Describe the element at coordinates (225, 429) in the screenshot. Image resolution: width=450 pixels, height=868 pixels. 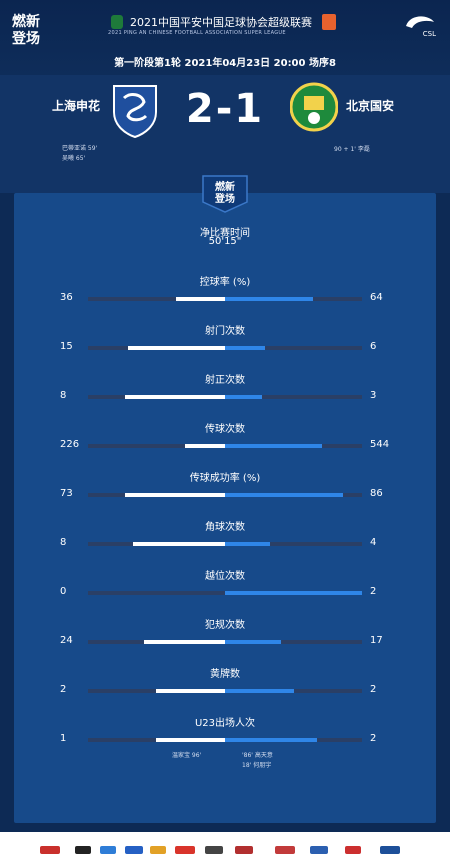
I see `stat-label: 传球次数` at that location.